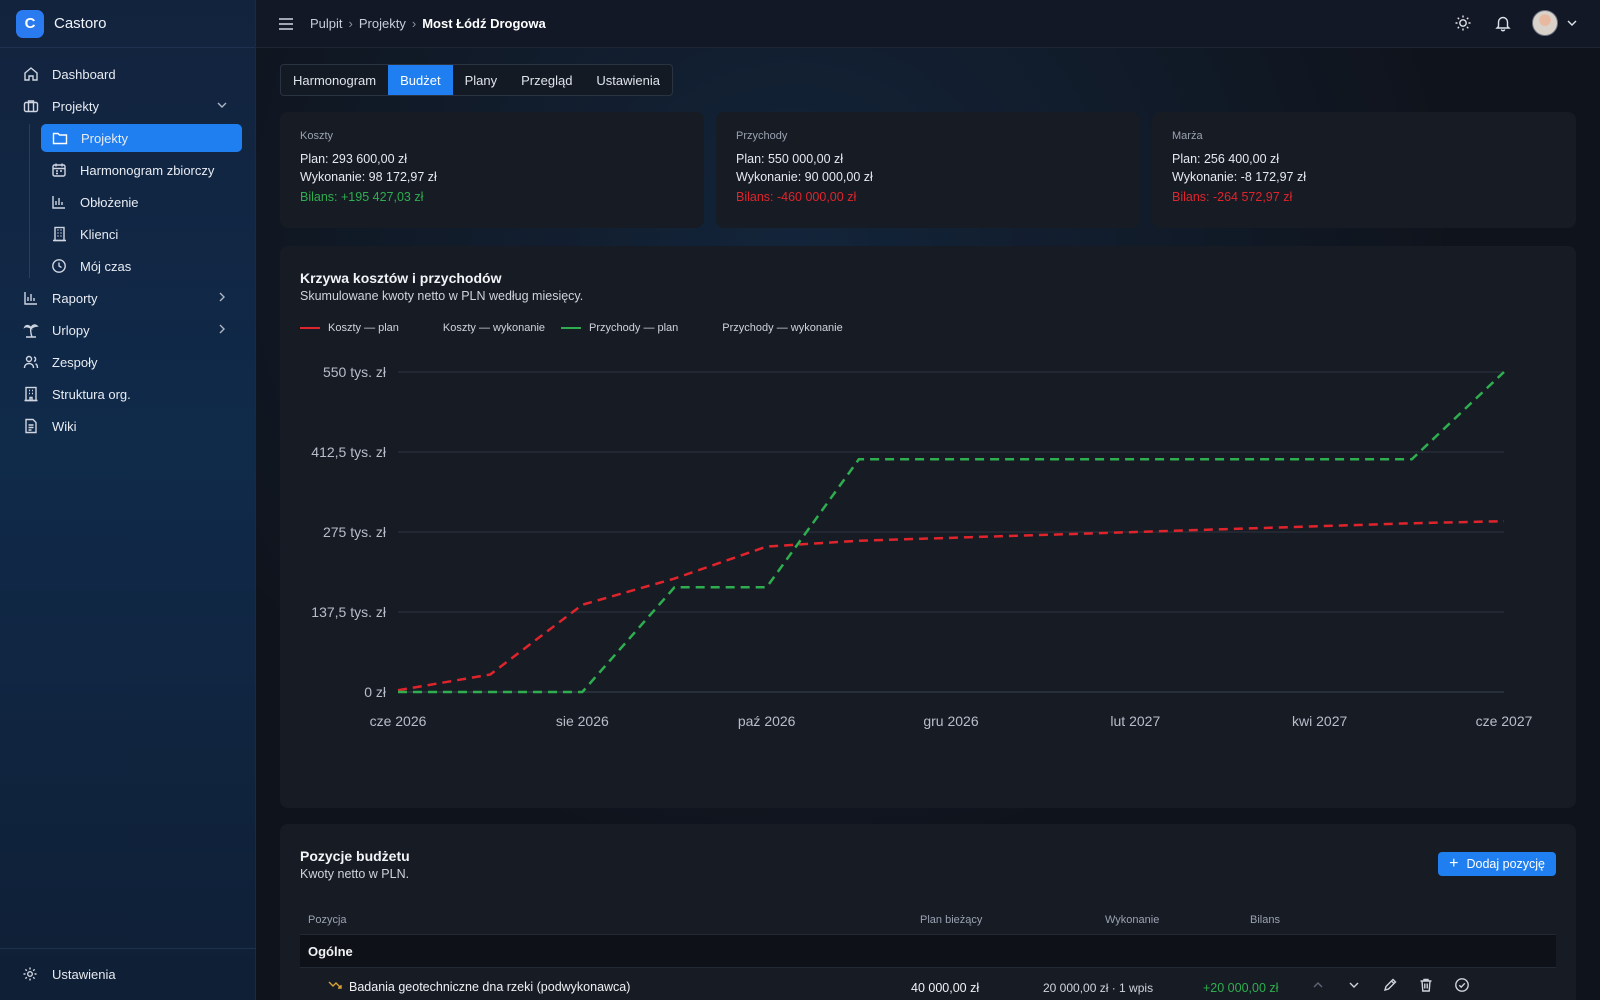  I want to click on bar-chart-icon, so click(31, 298).